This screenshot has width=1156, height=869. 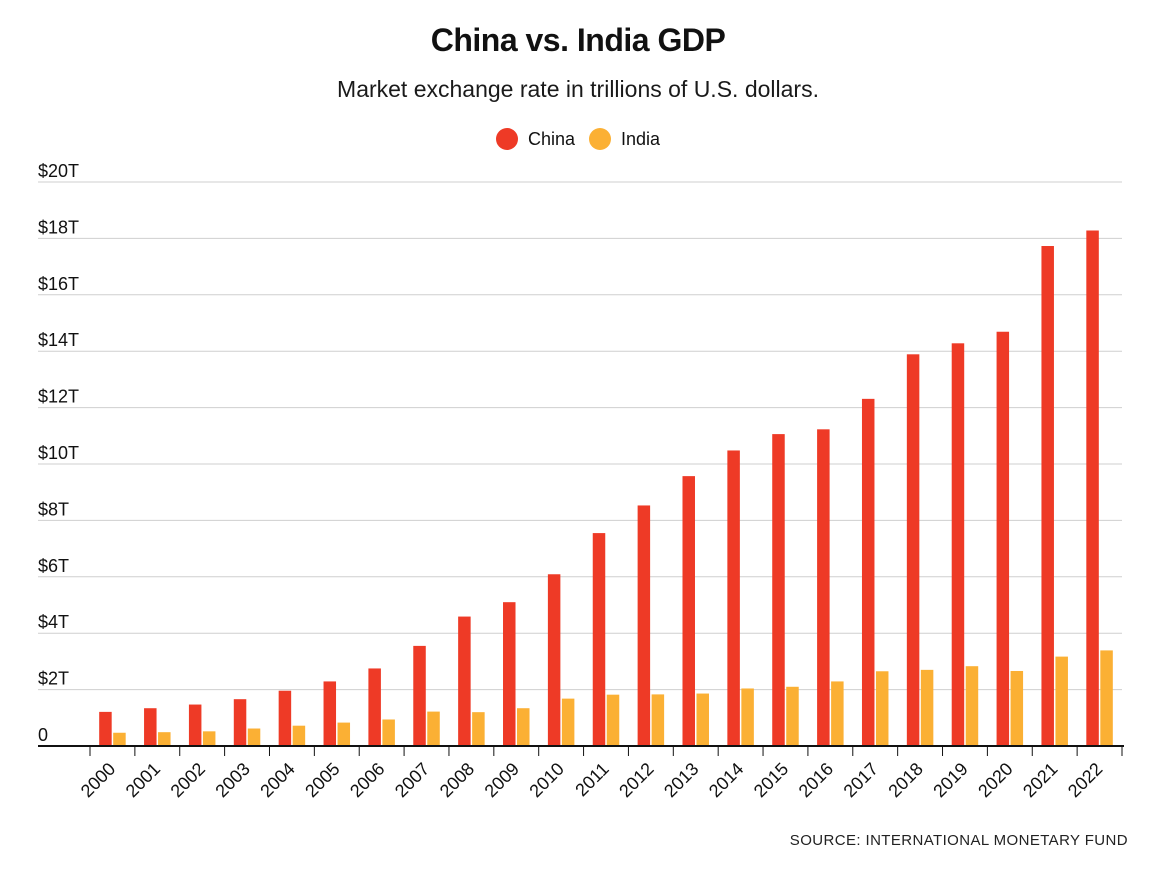 I want to click on bar-india-2019, so click(x=972, y=706).